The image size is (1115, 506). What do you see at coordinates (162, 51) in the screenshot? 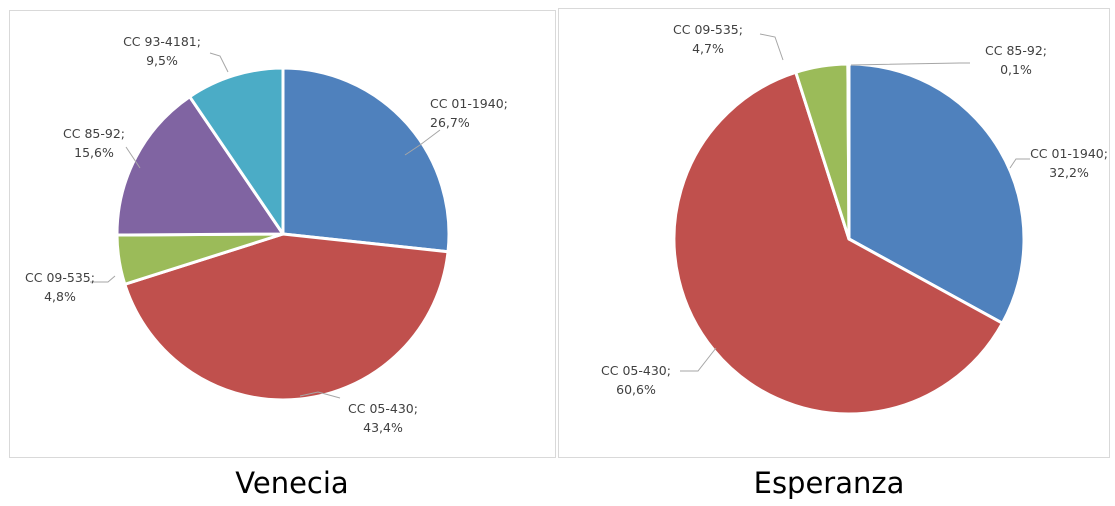
I see `data-label-cc-93-4181: CC 93-4181; 9,5%` at bounding box center [162, 51].